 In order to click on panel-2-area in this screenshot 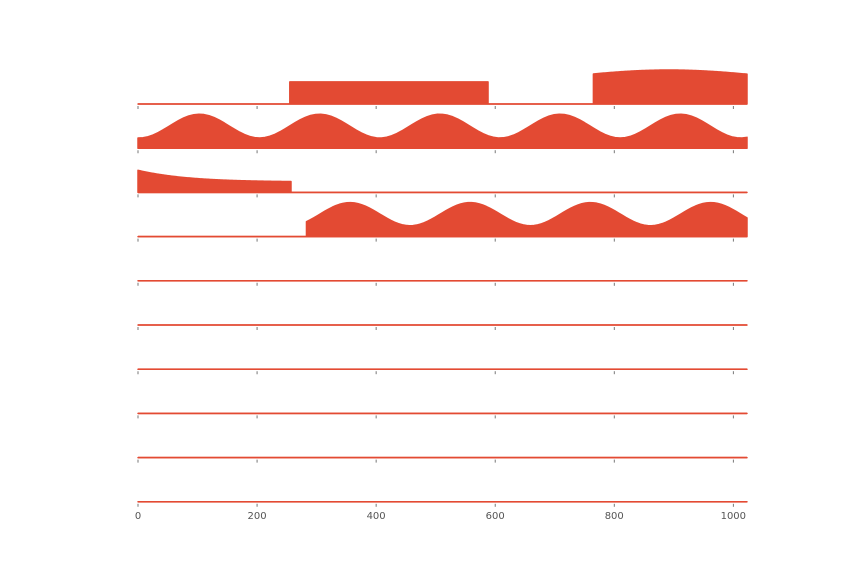, I will do `click(442, 131)`.